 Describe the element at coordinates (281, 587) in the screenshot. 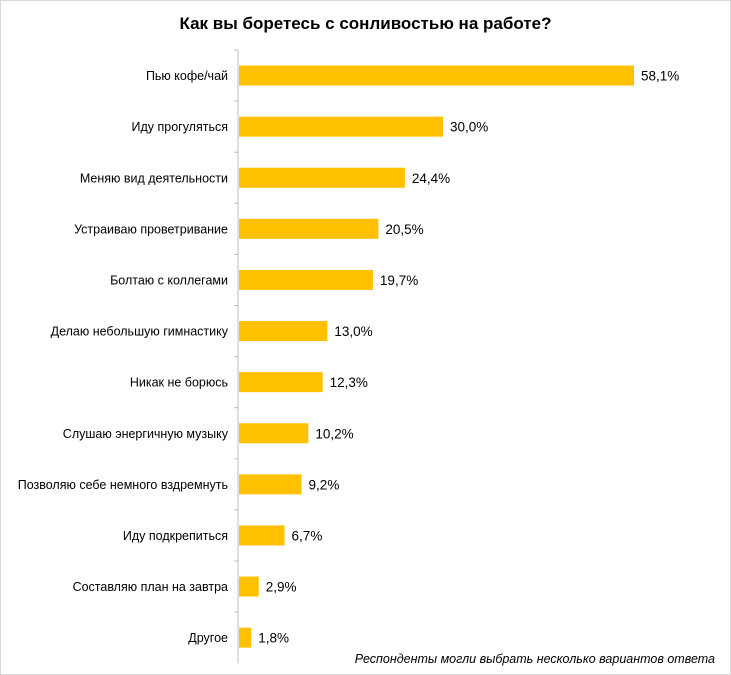

I see `data-label: 2,9%` at that location.